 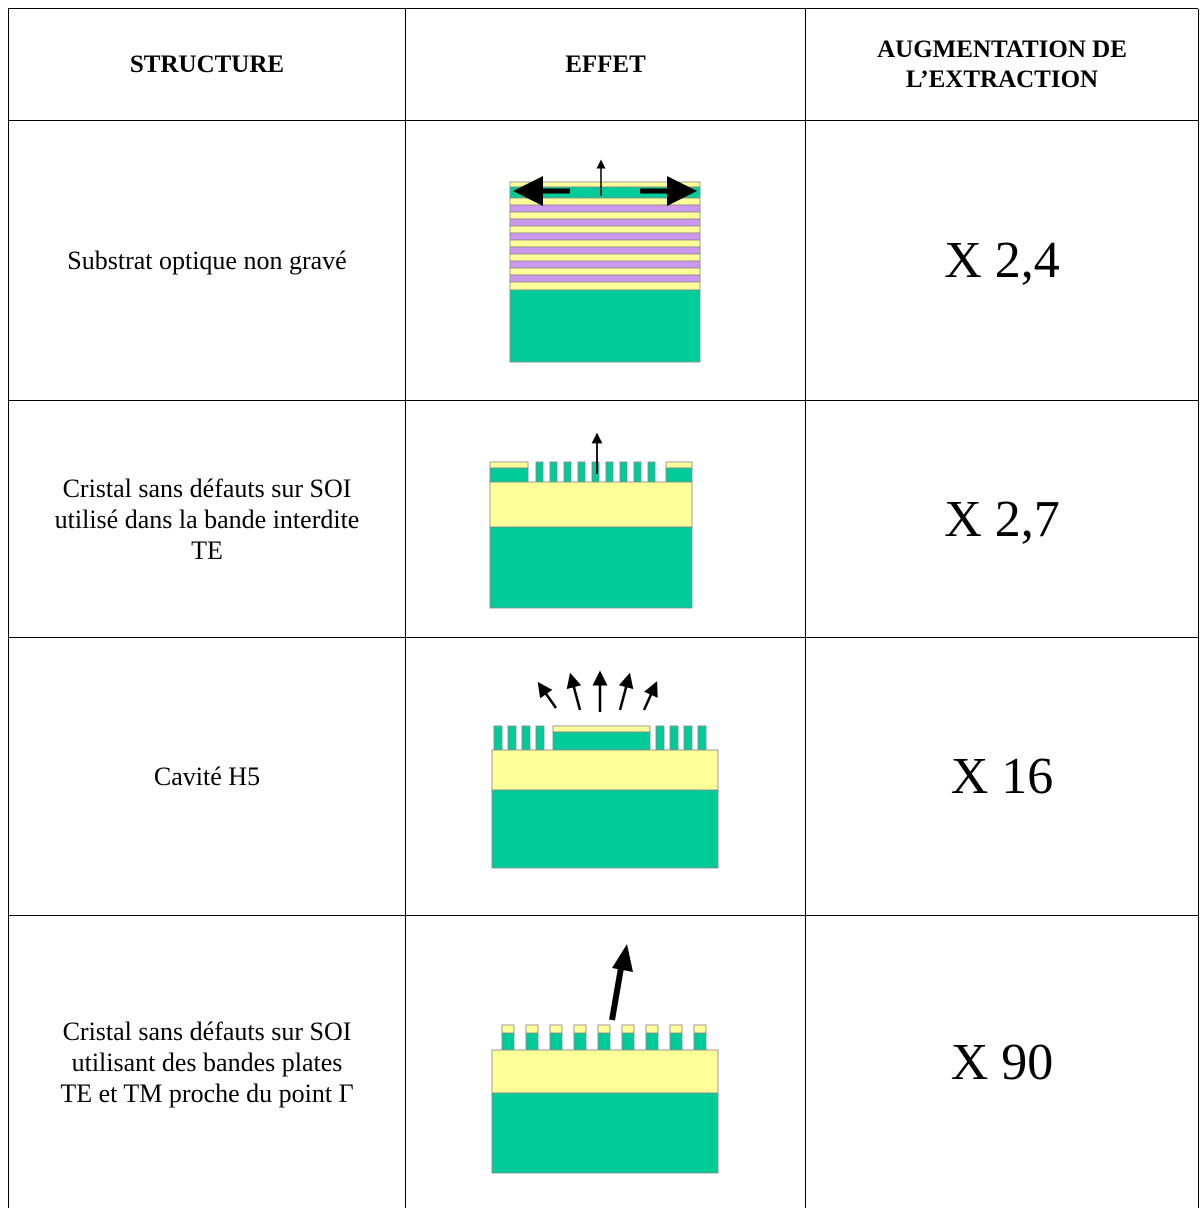 I want to click on extraction-cell: X 2,4, so click(x=1002, y=261).